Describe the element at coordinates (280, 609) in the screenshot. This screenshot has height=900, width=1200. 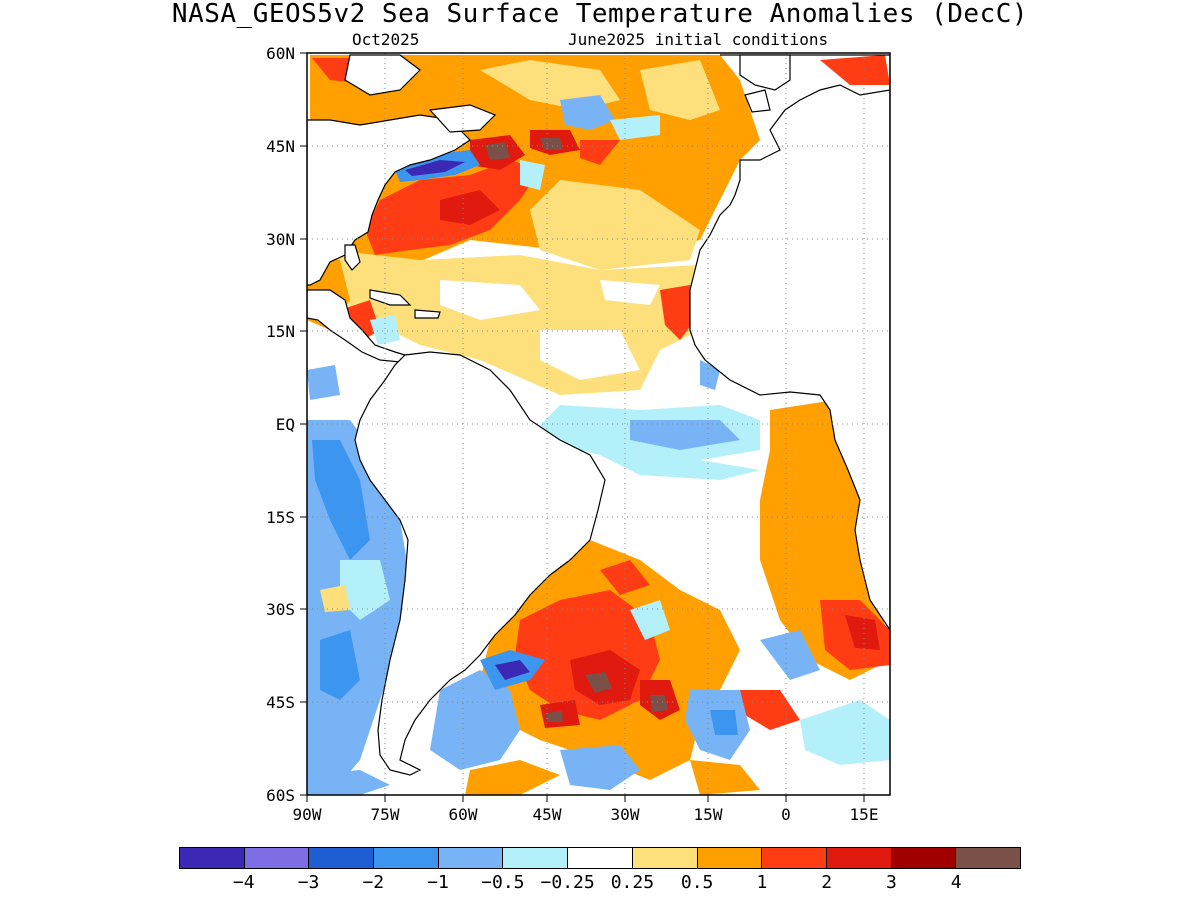
I see `lat-label-30s: 30S` at that location.